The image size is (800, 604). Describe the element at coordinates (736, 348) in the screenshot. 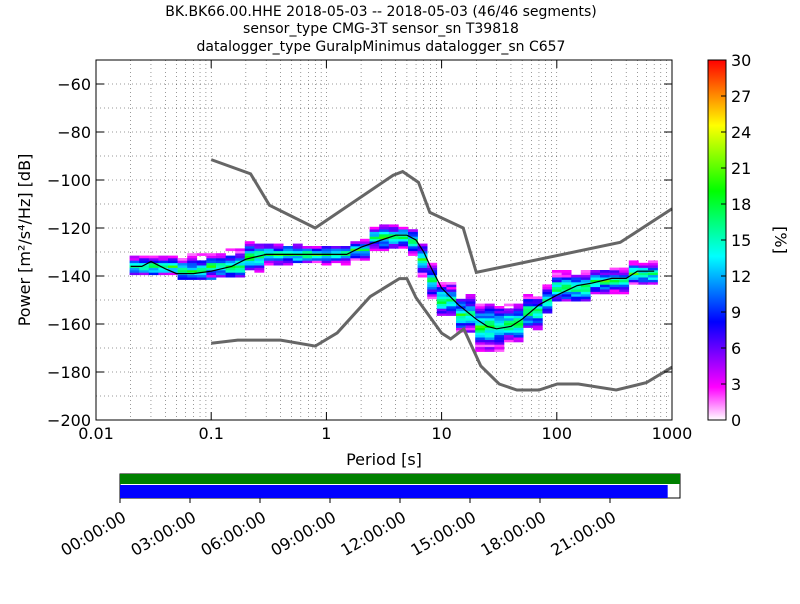

I see `colorbar-tick-label: 6` at that location.